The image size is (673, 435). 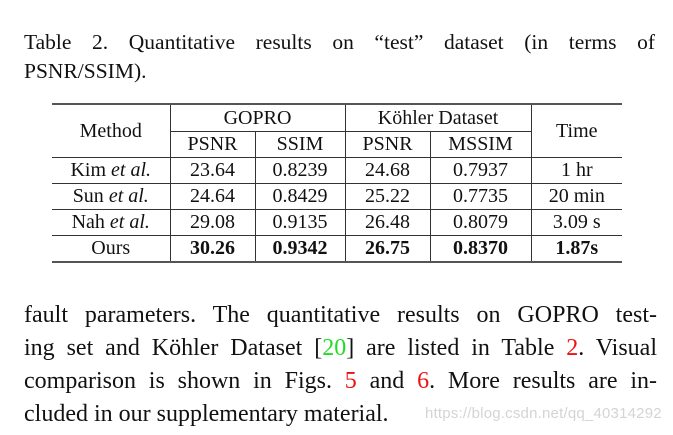 I want to click on table-header-row: Method GOPRO Köhler Dataset Time, so click(x=337, y=130).